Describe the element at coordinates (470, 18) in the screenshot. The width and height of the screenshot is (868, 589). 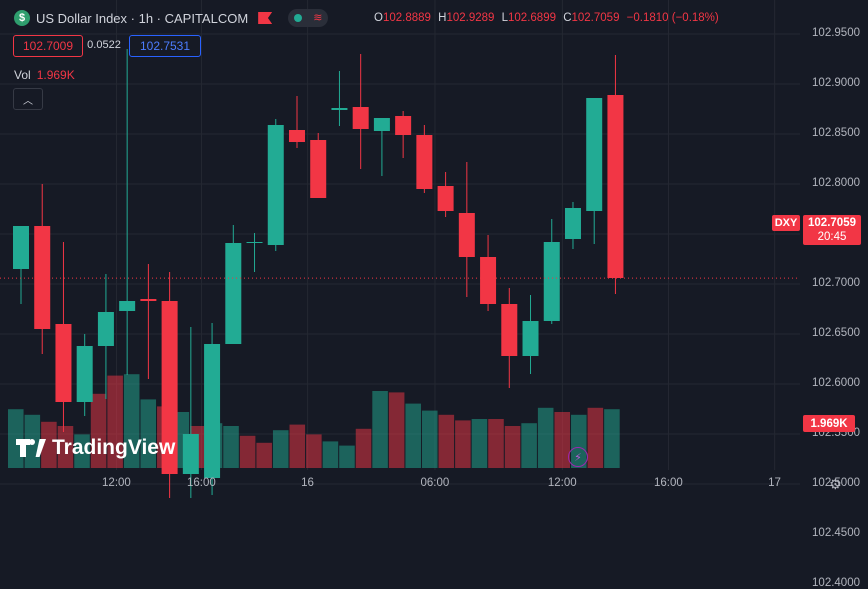
I see `high-value: 102.9289` at that location.